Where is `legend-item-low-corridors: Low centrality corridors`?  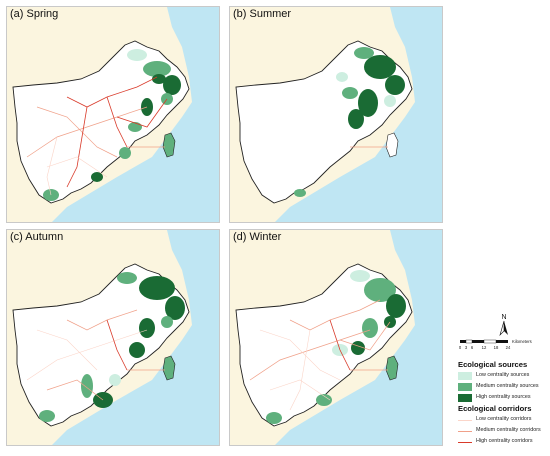 legend-item-low-corridors: Low centrality corridors is located at coordinates (504, 420).